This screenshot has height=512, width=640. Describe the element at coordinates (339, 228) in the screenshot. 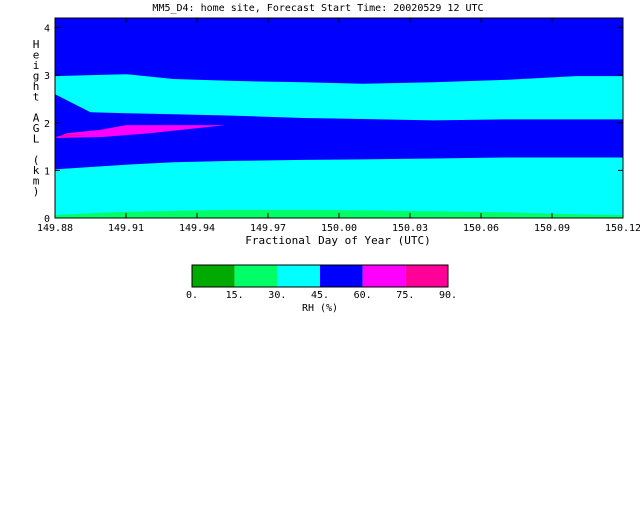

I see `x-tick-label: 150.00` at that location.